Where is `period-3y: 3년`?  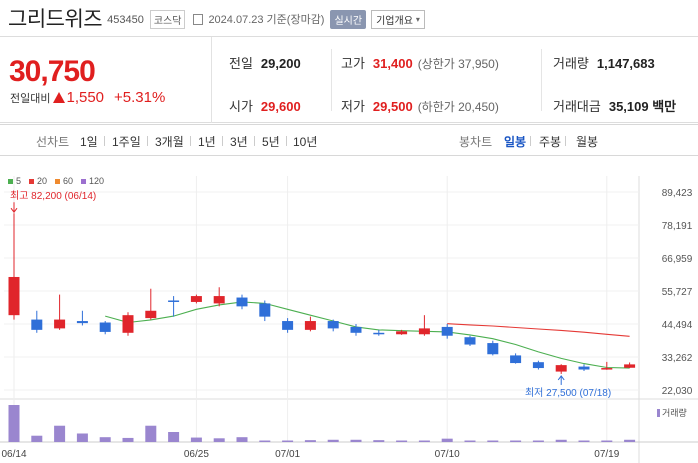
period-3y: 3년 is located at coordinates (239, 142).